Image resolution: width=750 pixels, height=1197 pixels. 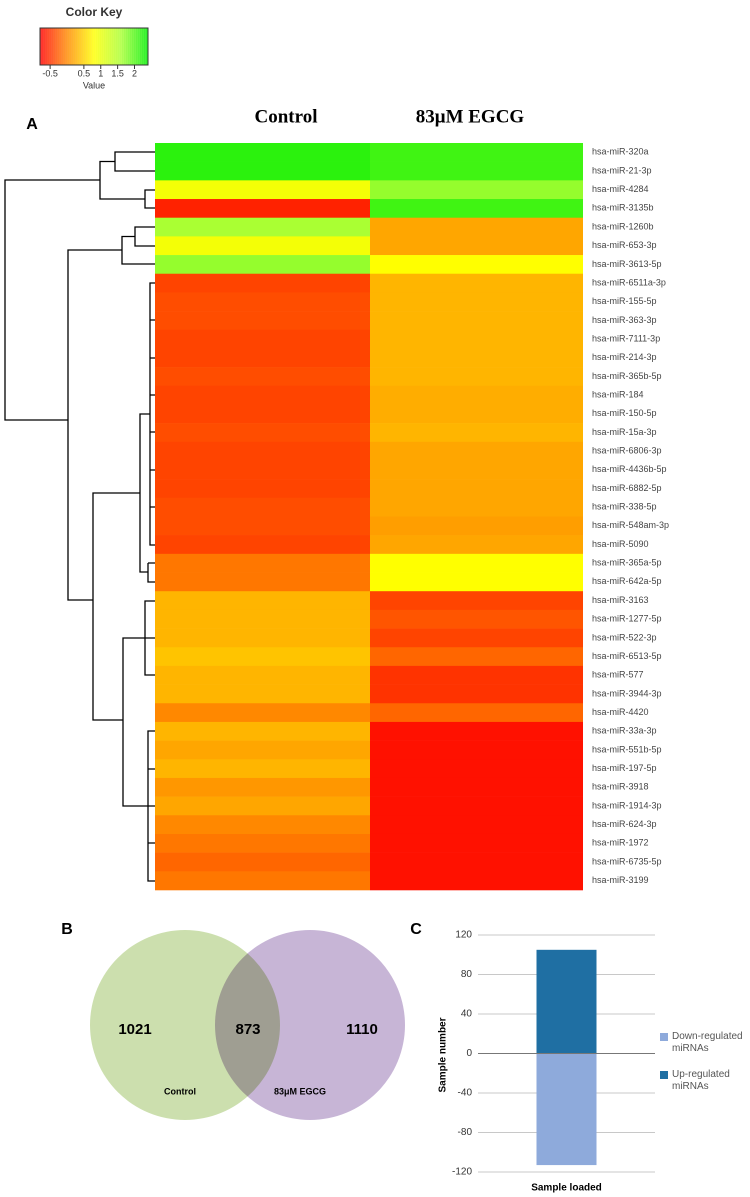 What do you see at coordinates (620, 189) in the screenshot?
I see `row-label: hsa-miR-4284` at bounding box center [620, 189].